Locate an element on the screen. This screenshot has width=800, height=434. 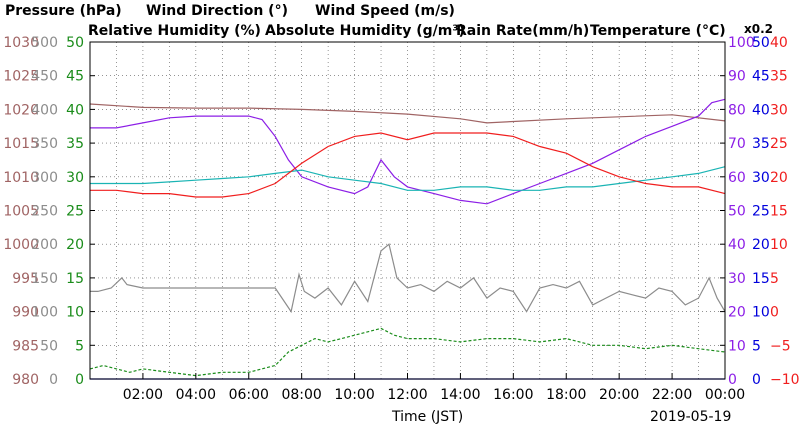
x-axis-label: Time (JST) is located at coordinates (427, 417).